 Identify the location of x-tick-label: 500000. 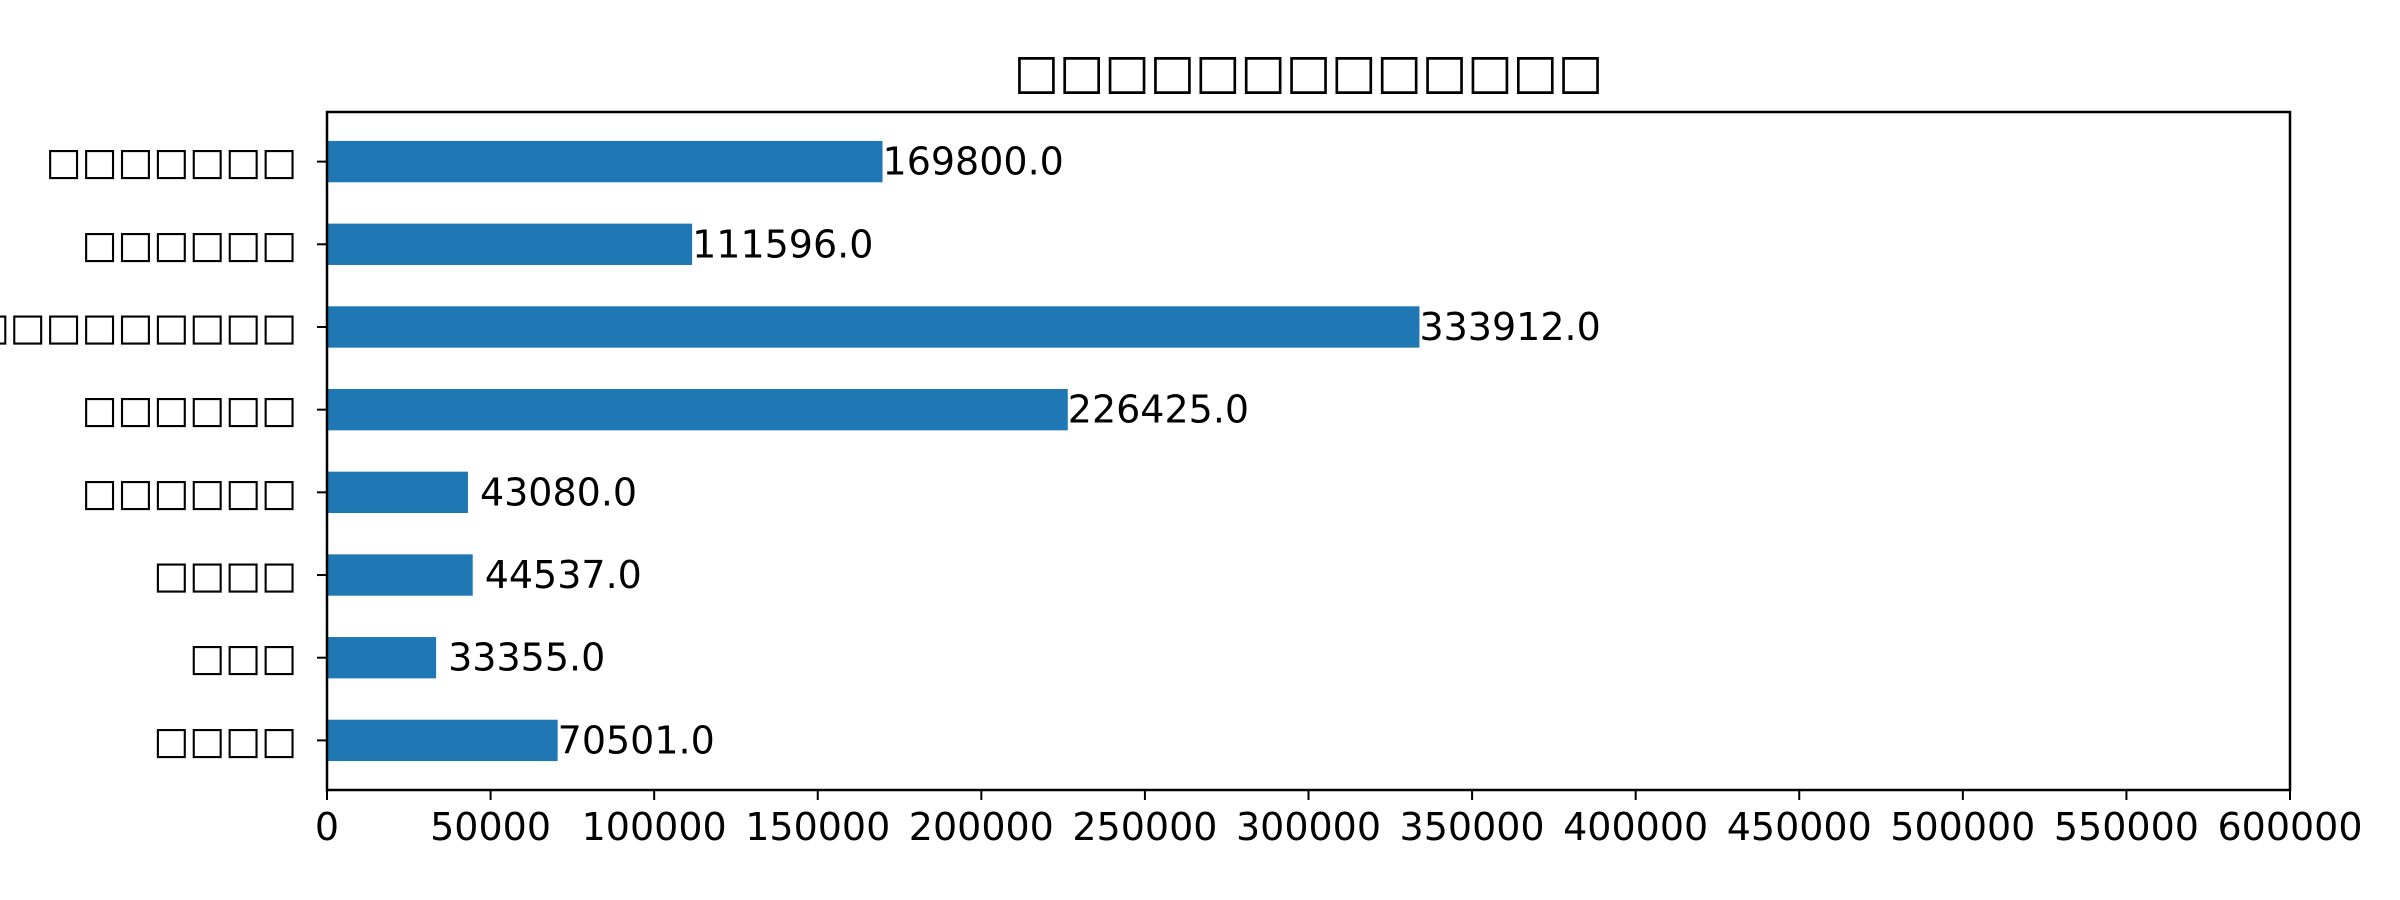
(1962, 827).